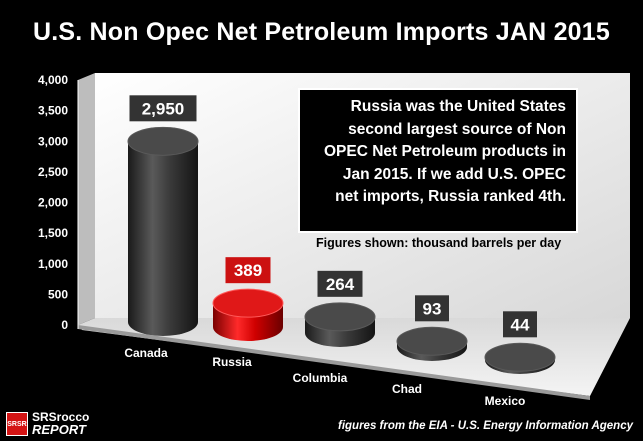 The image size is (643, 441). What do you see at coordinates (53, 80) in the screenshot?
I see `y-tick-label: 4,000` at bounding box center [53, 80].